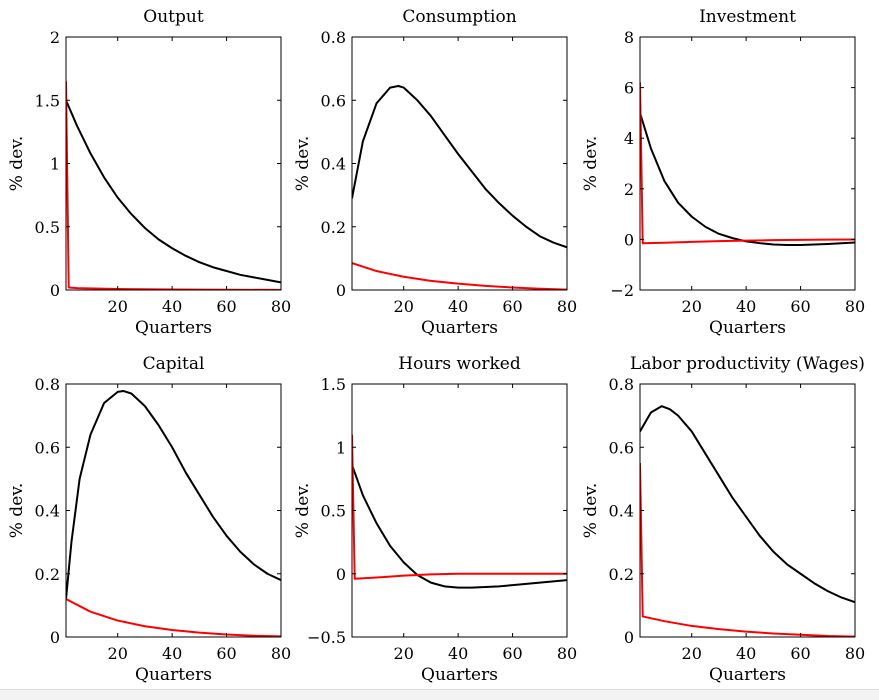  Describe the element at coordinates (439, 694) in the screenshot. I see `bottom-strip` at that location.